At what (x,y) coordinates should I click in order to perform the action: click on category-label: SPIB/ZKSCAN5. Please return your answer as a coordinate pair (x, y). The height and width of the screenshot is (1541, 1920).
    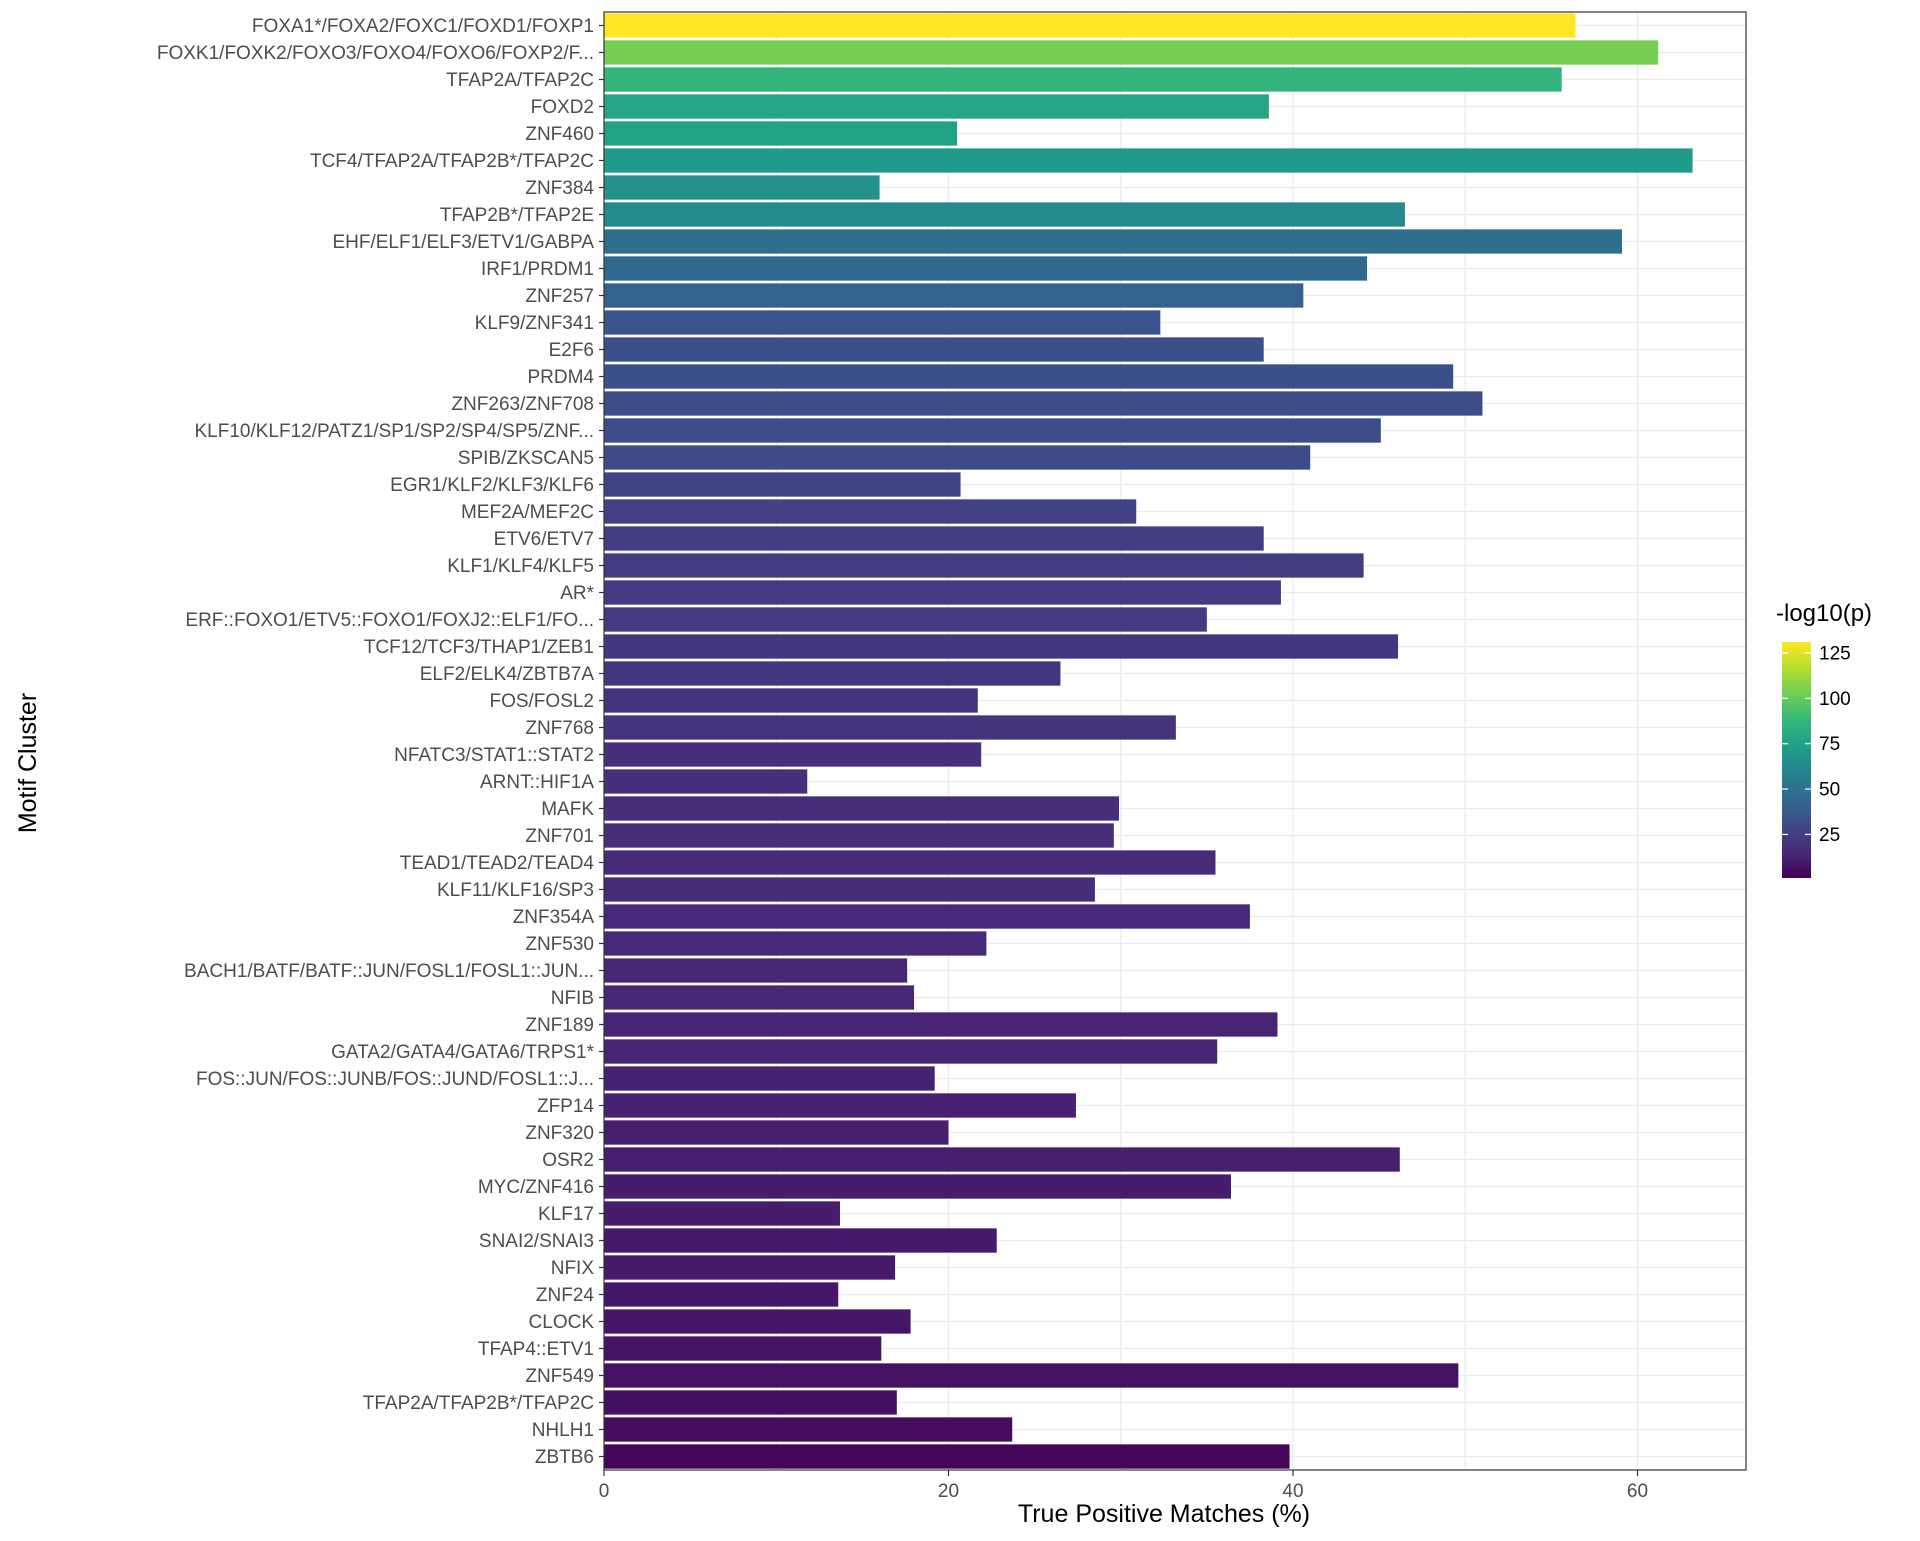
    Looking at the image, I should click on (526, 458).